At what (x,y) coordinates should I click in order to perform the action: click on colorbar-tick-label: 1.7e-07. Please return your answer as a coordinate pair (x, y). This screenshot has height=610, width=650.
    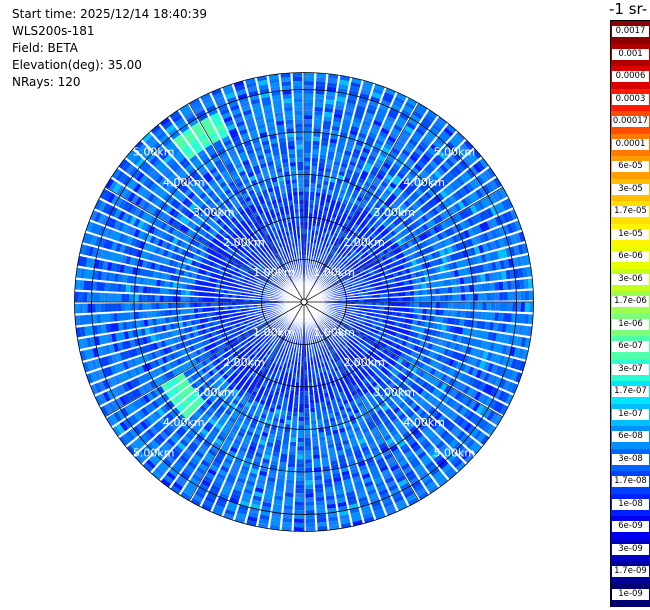
    Looking at the image, I should click on (630, 392).